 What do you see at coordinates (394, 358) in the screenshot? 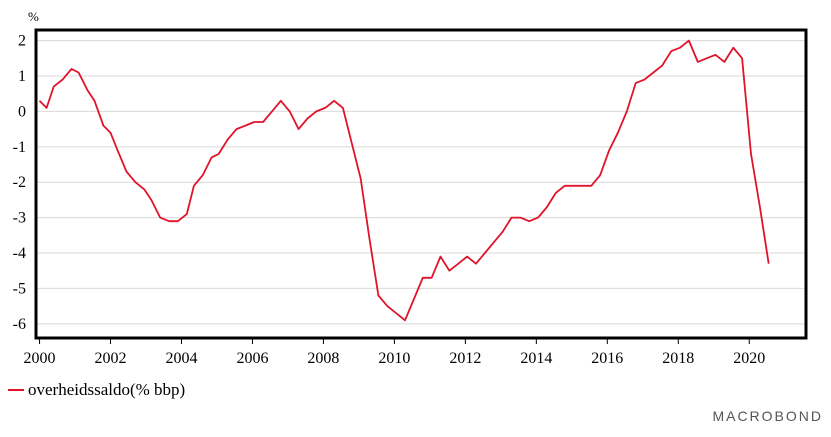
I see `x-tick-label: 2010` at bounding box center [394, 358].